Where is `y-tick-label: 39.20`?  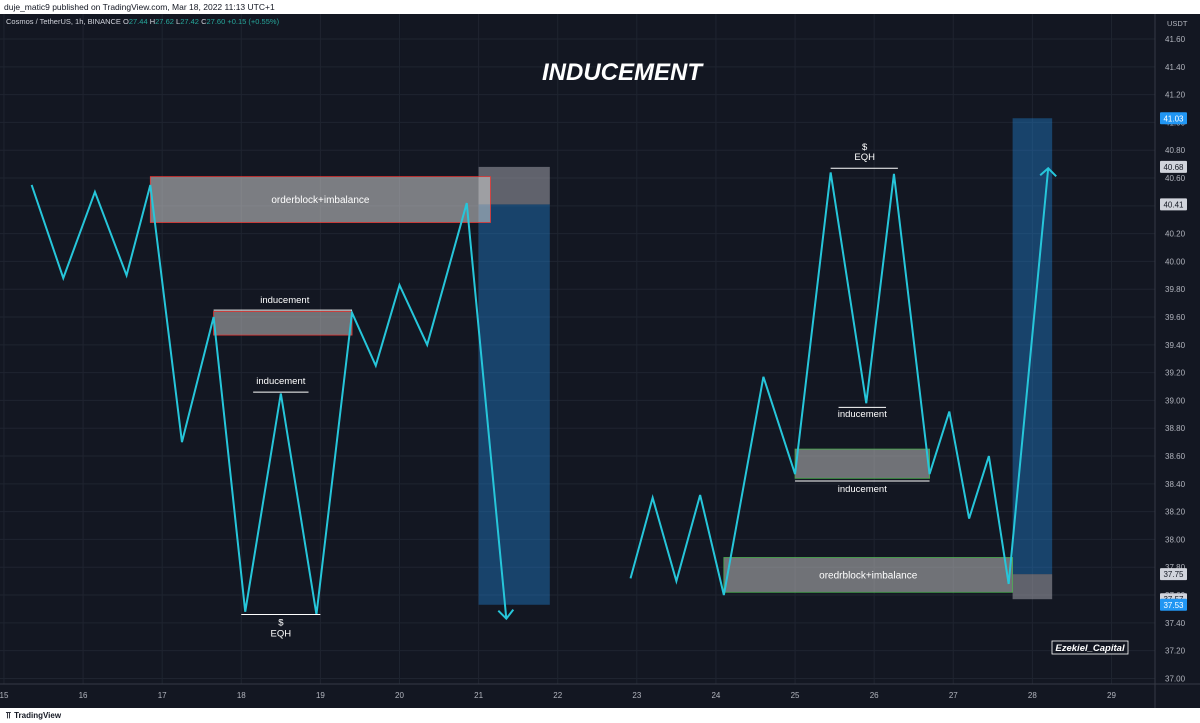
y-tick-label: 39.20 is located at coordinates (1175, 373).